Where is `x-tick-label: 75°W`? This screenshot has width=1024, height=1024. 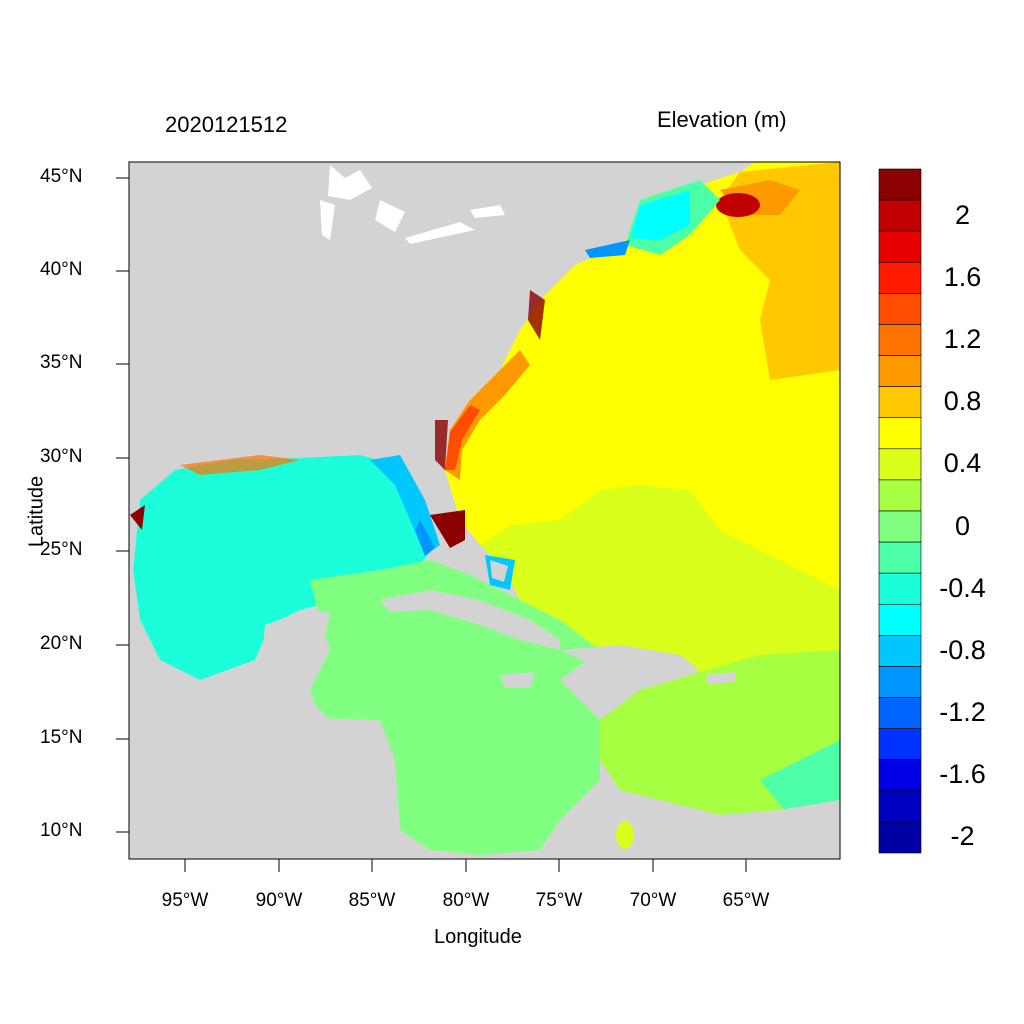
x-tick-label: 75°W is located at coordinates (559, 900).